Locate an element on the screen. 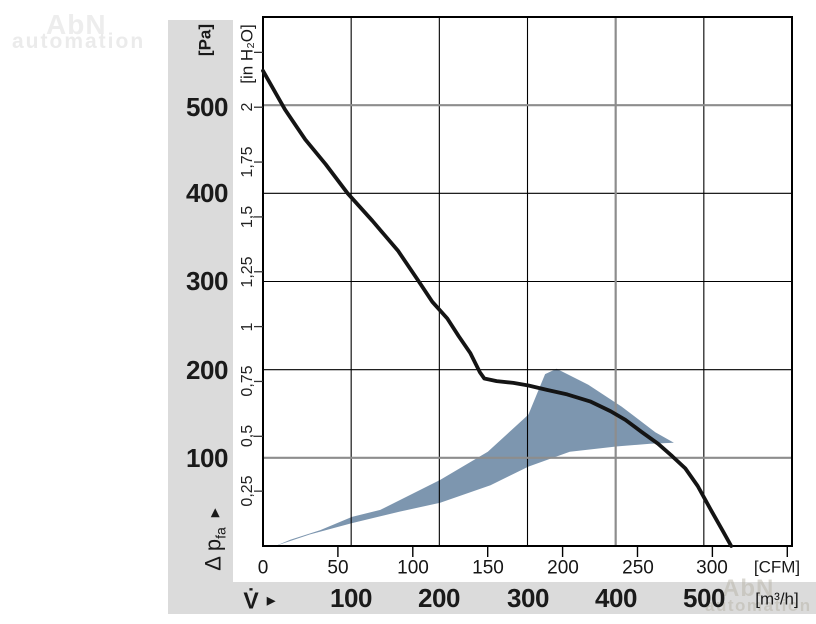 This screenshot has width=816, height=624. inh2o-label-0-5: 0,5 is located at coordinates (247, 436).